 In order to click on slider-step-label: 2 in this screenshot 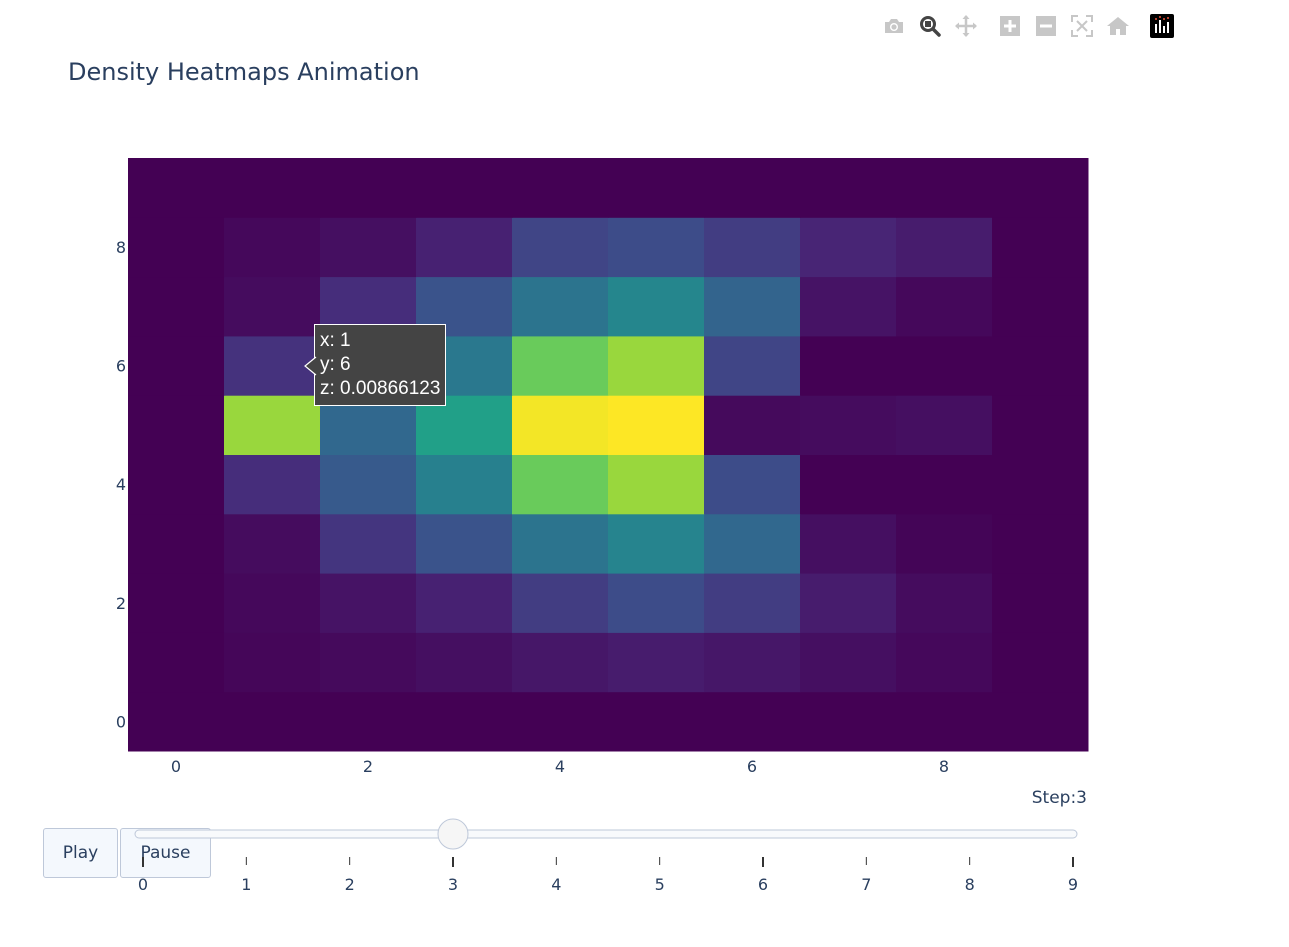, I will do `click(350, 884)`.